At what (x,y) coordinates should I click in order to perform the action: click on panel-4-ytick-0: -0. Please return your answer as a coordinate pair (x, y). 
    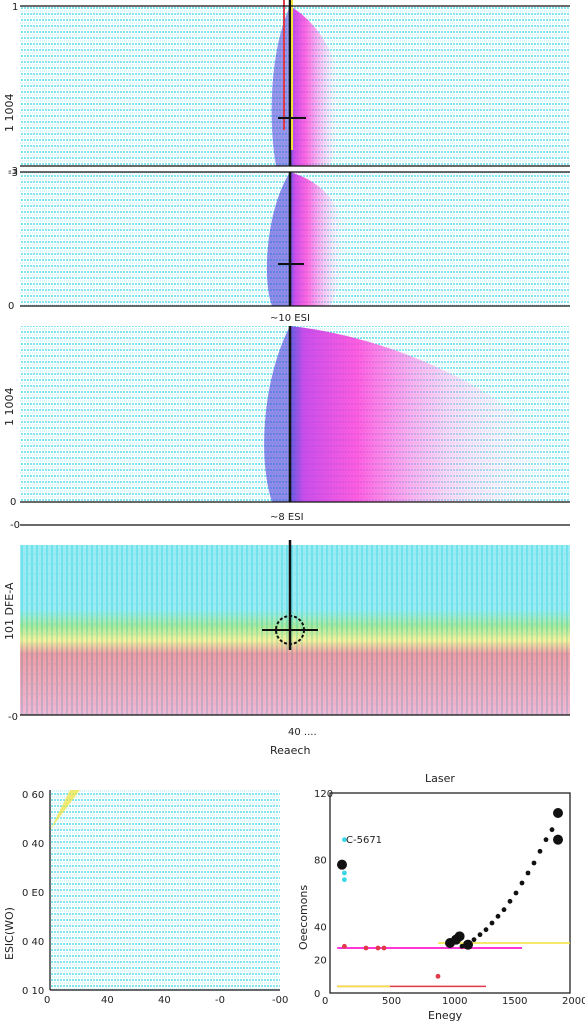
    Looking at the image, I should click on (15, 525).